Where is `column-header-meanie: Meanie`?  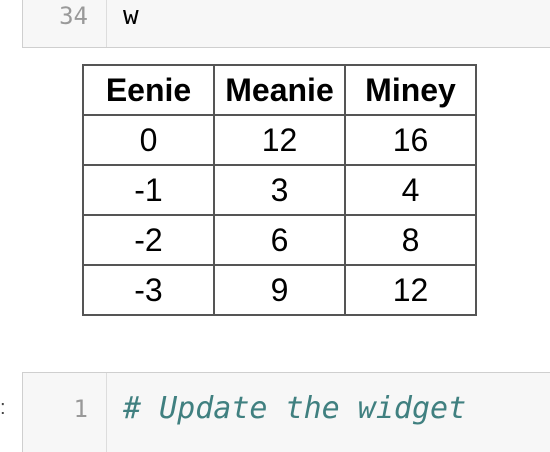 column-header-meanie: Meanie is located at coordinates (279, 90).